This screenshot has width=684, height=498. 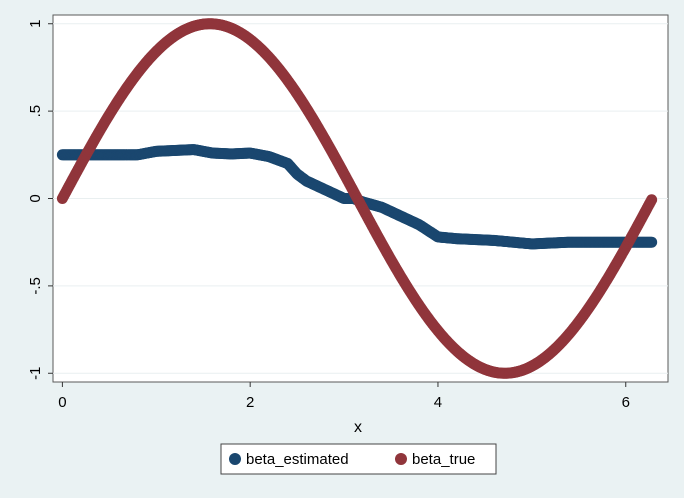 I want to click on beta-true-point, so click(x=652, y=200).